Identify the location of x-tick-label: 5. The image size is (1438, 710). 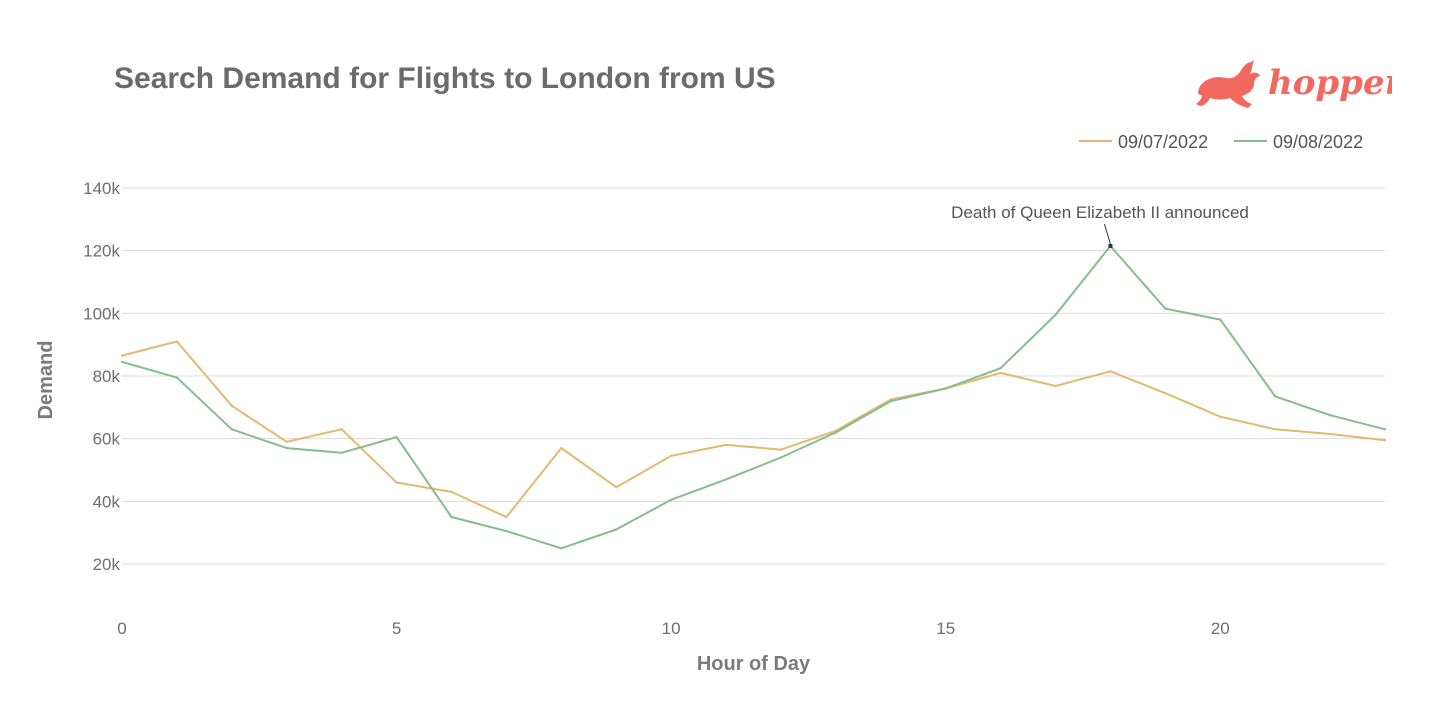
(396, 628).